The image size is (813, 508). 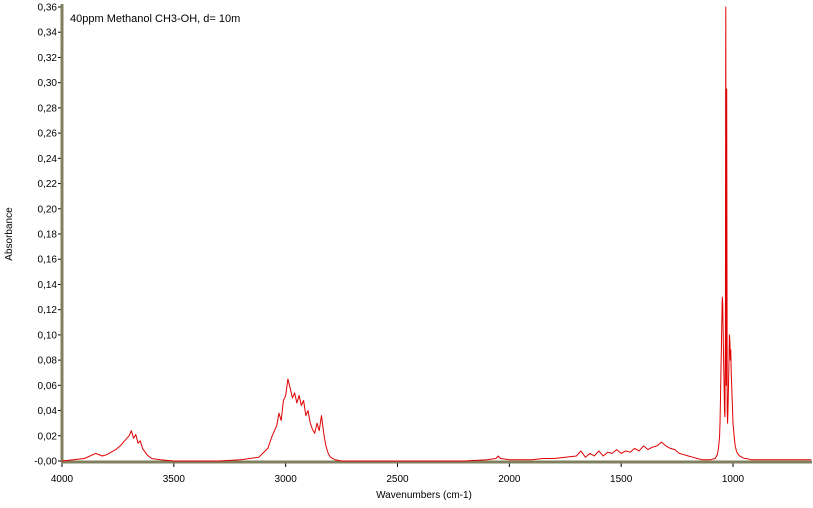 I want to click on x-tick-label: 4000, so click(x=62, y=479).